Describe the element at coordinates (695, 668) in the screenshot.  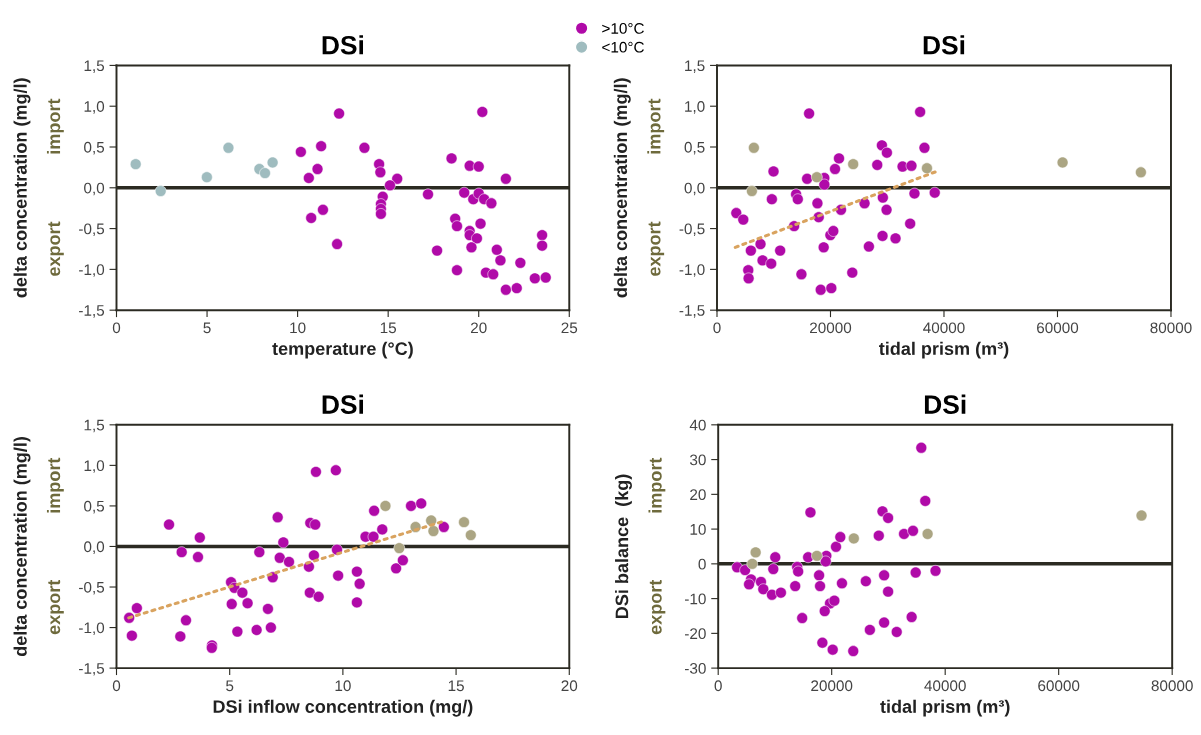
I see `y-tick-label: -30` at that location.